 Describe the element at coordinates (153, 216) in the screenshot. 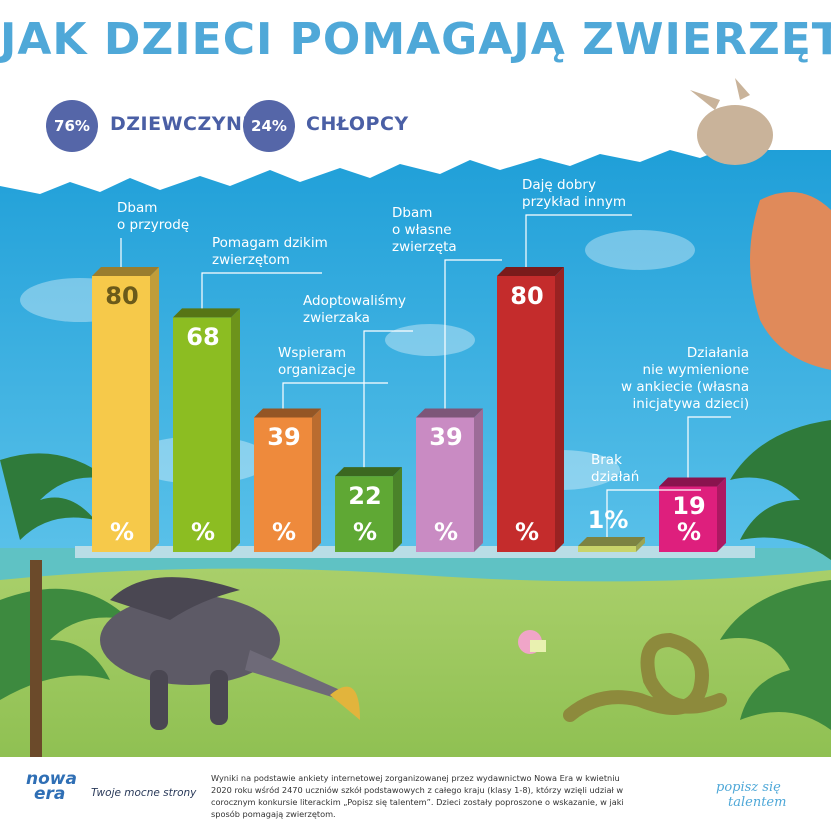

I see `bar-category-label: Dbam o przyrodę` at that location.